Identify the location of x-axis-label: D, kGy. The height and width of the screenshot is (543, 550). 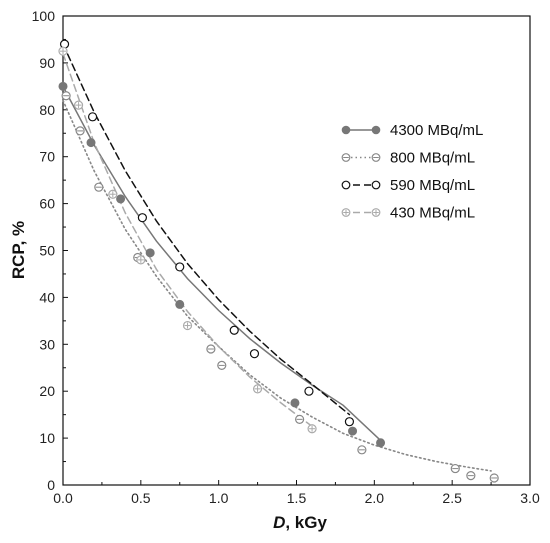
(300, 522).